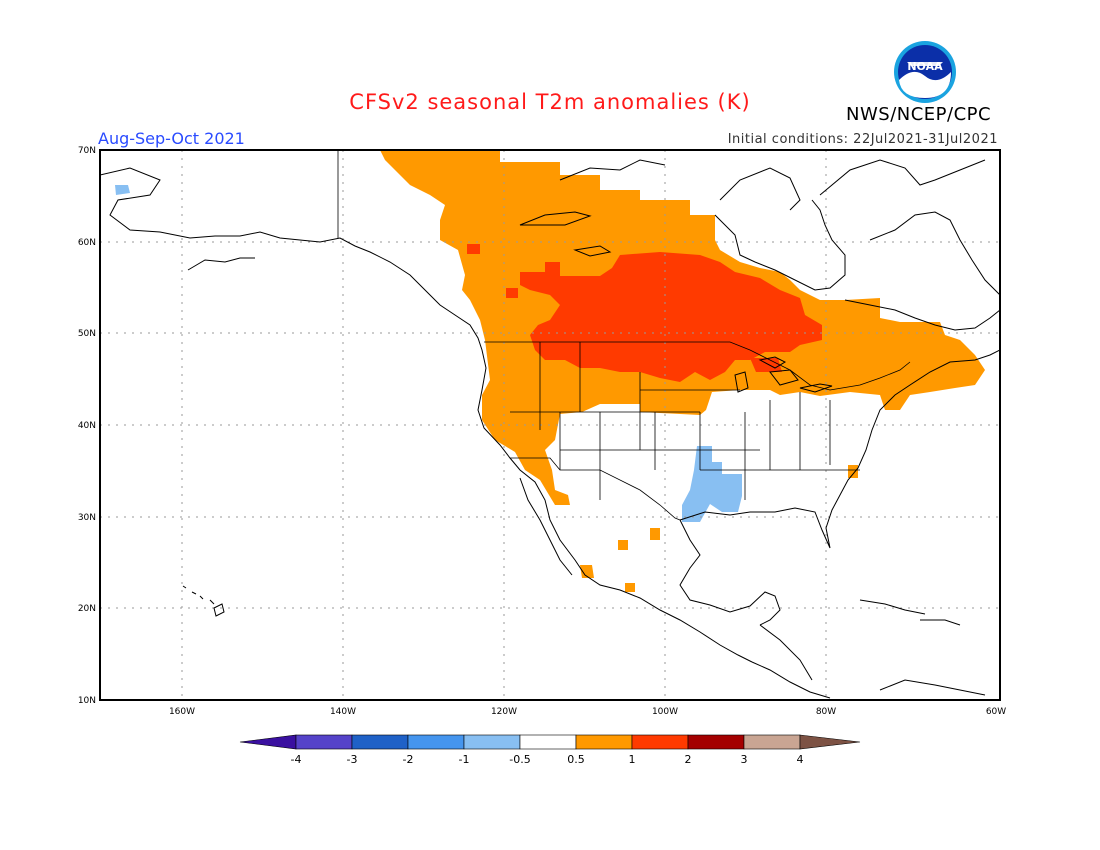 The image size is (1100, 850). What do you see at coordinates (504, 712) in the screenshot?
I see `lon-tick: 120W` at bounding box center [504, 712].